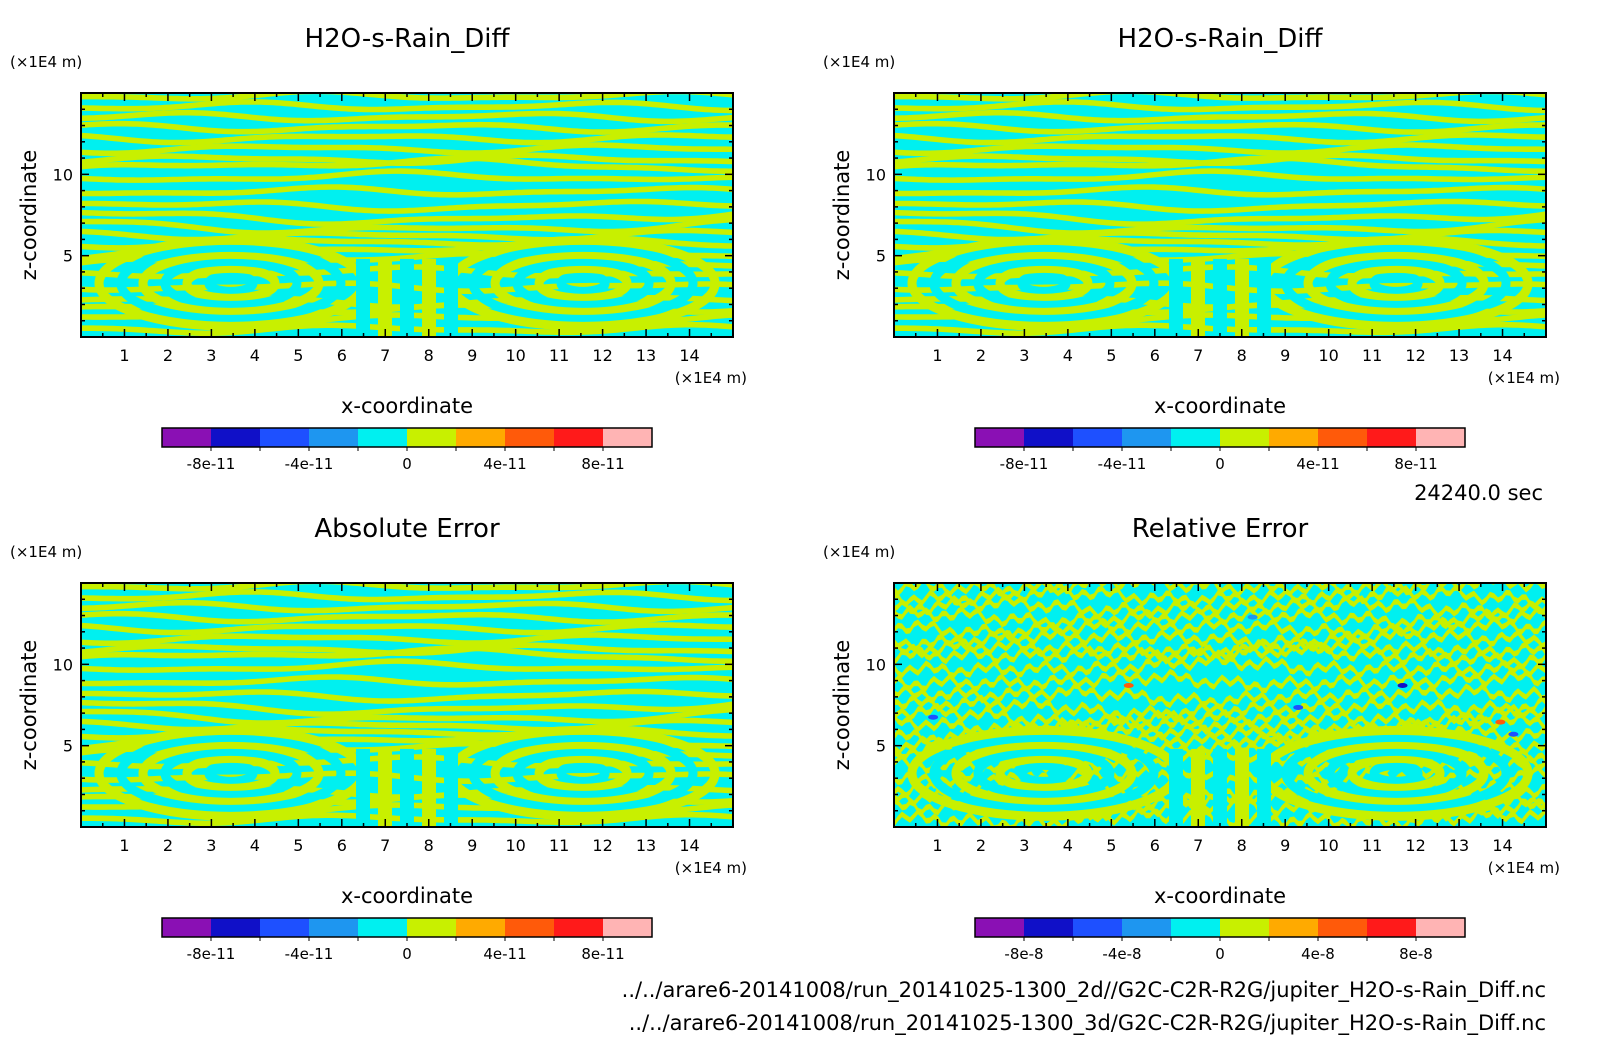  Describe the element at coordinates (1023, 954) in the screenshot. I see `colorbar-label: -8e-8` at that location.